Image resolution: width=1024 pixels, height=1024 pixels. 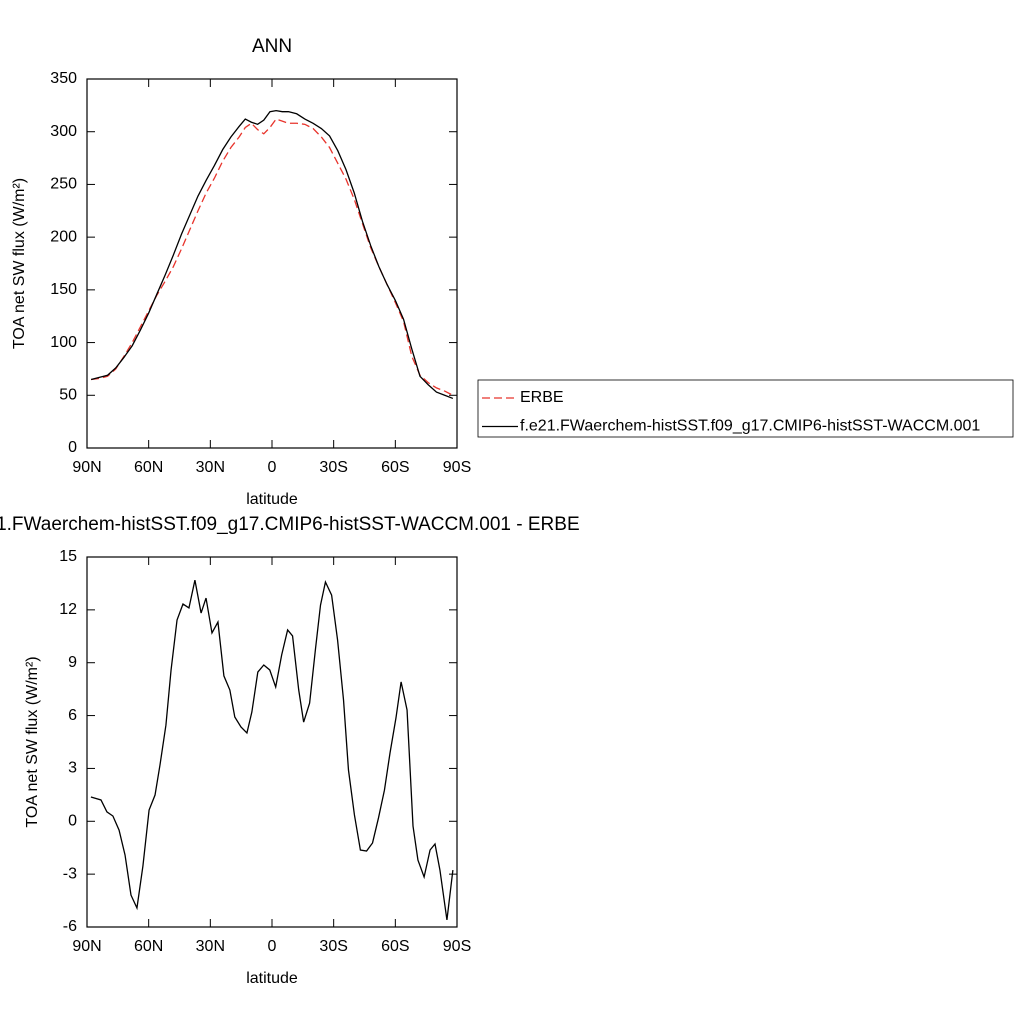 I want to click on legend-label: ERBE, so click(x=542, y=397).